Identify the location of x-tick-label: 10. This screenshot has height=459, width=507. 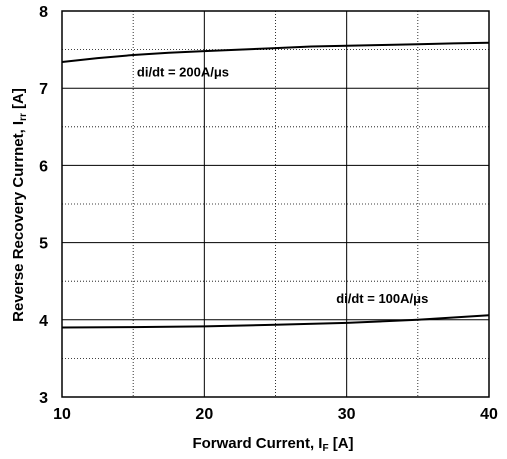
(62, 414).